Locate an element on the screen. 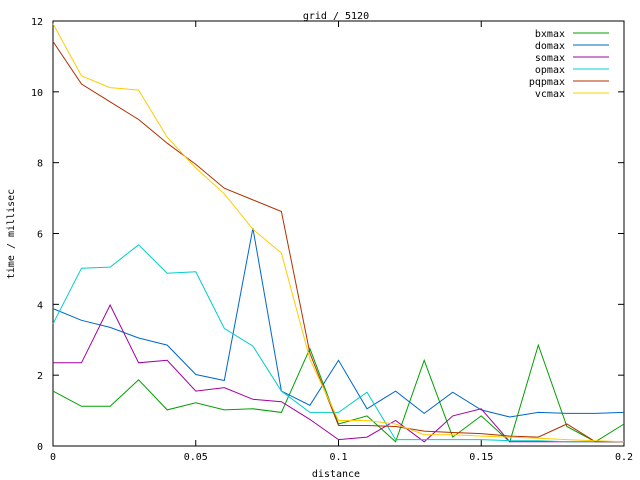  y-tick-label: 6 is located at coordinates (40, 235).